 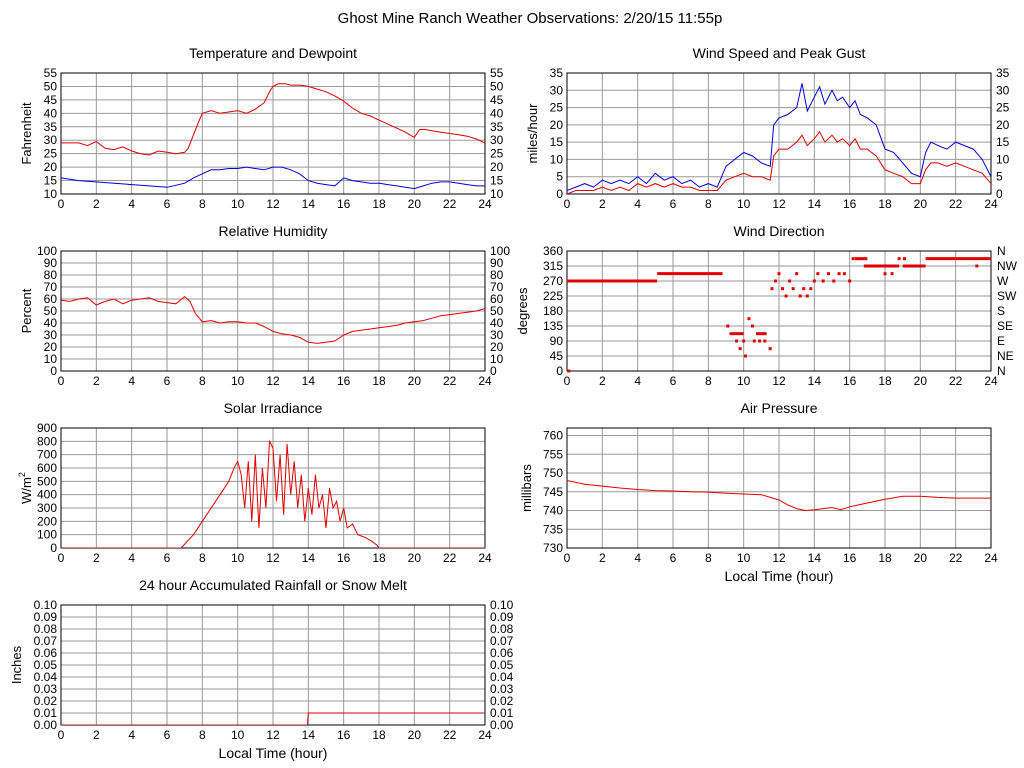 I want to click on y-tick-label: 700, so click(x=47, y=455).